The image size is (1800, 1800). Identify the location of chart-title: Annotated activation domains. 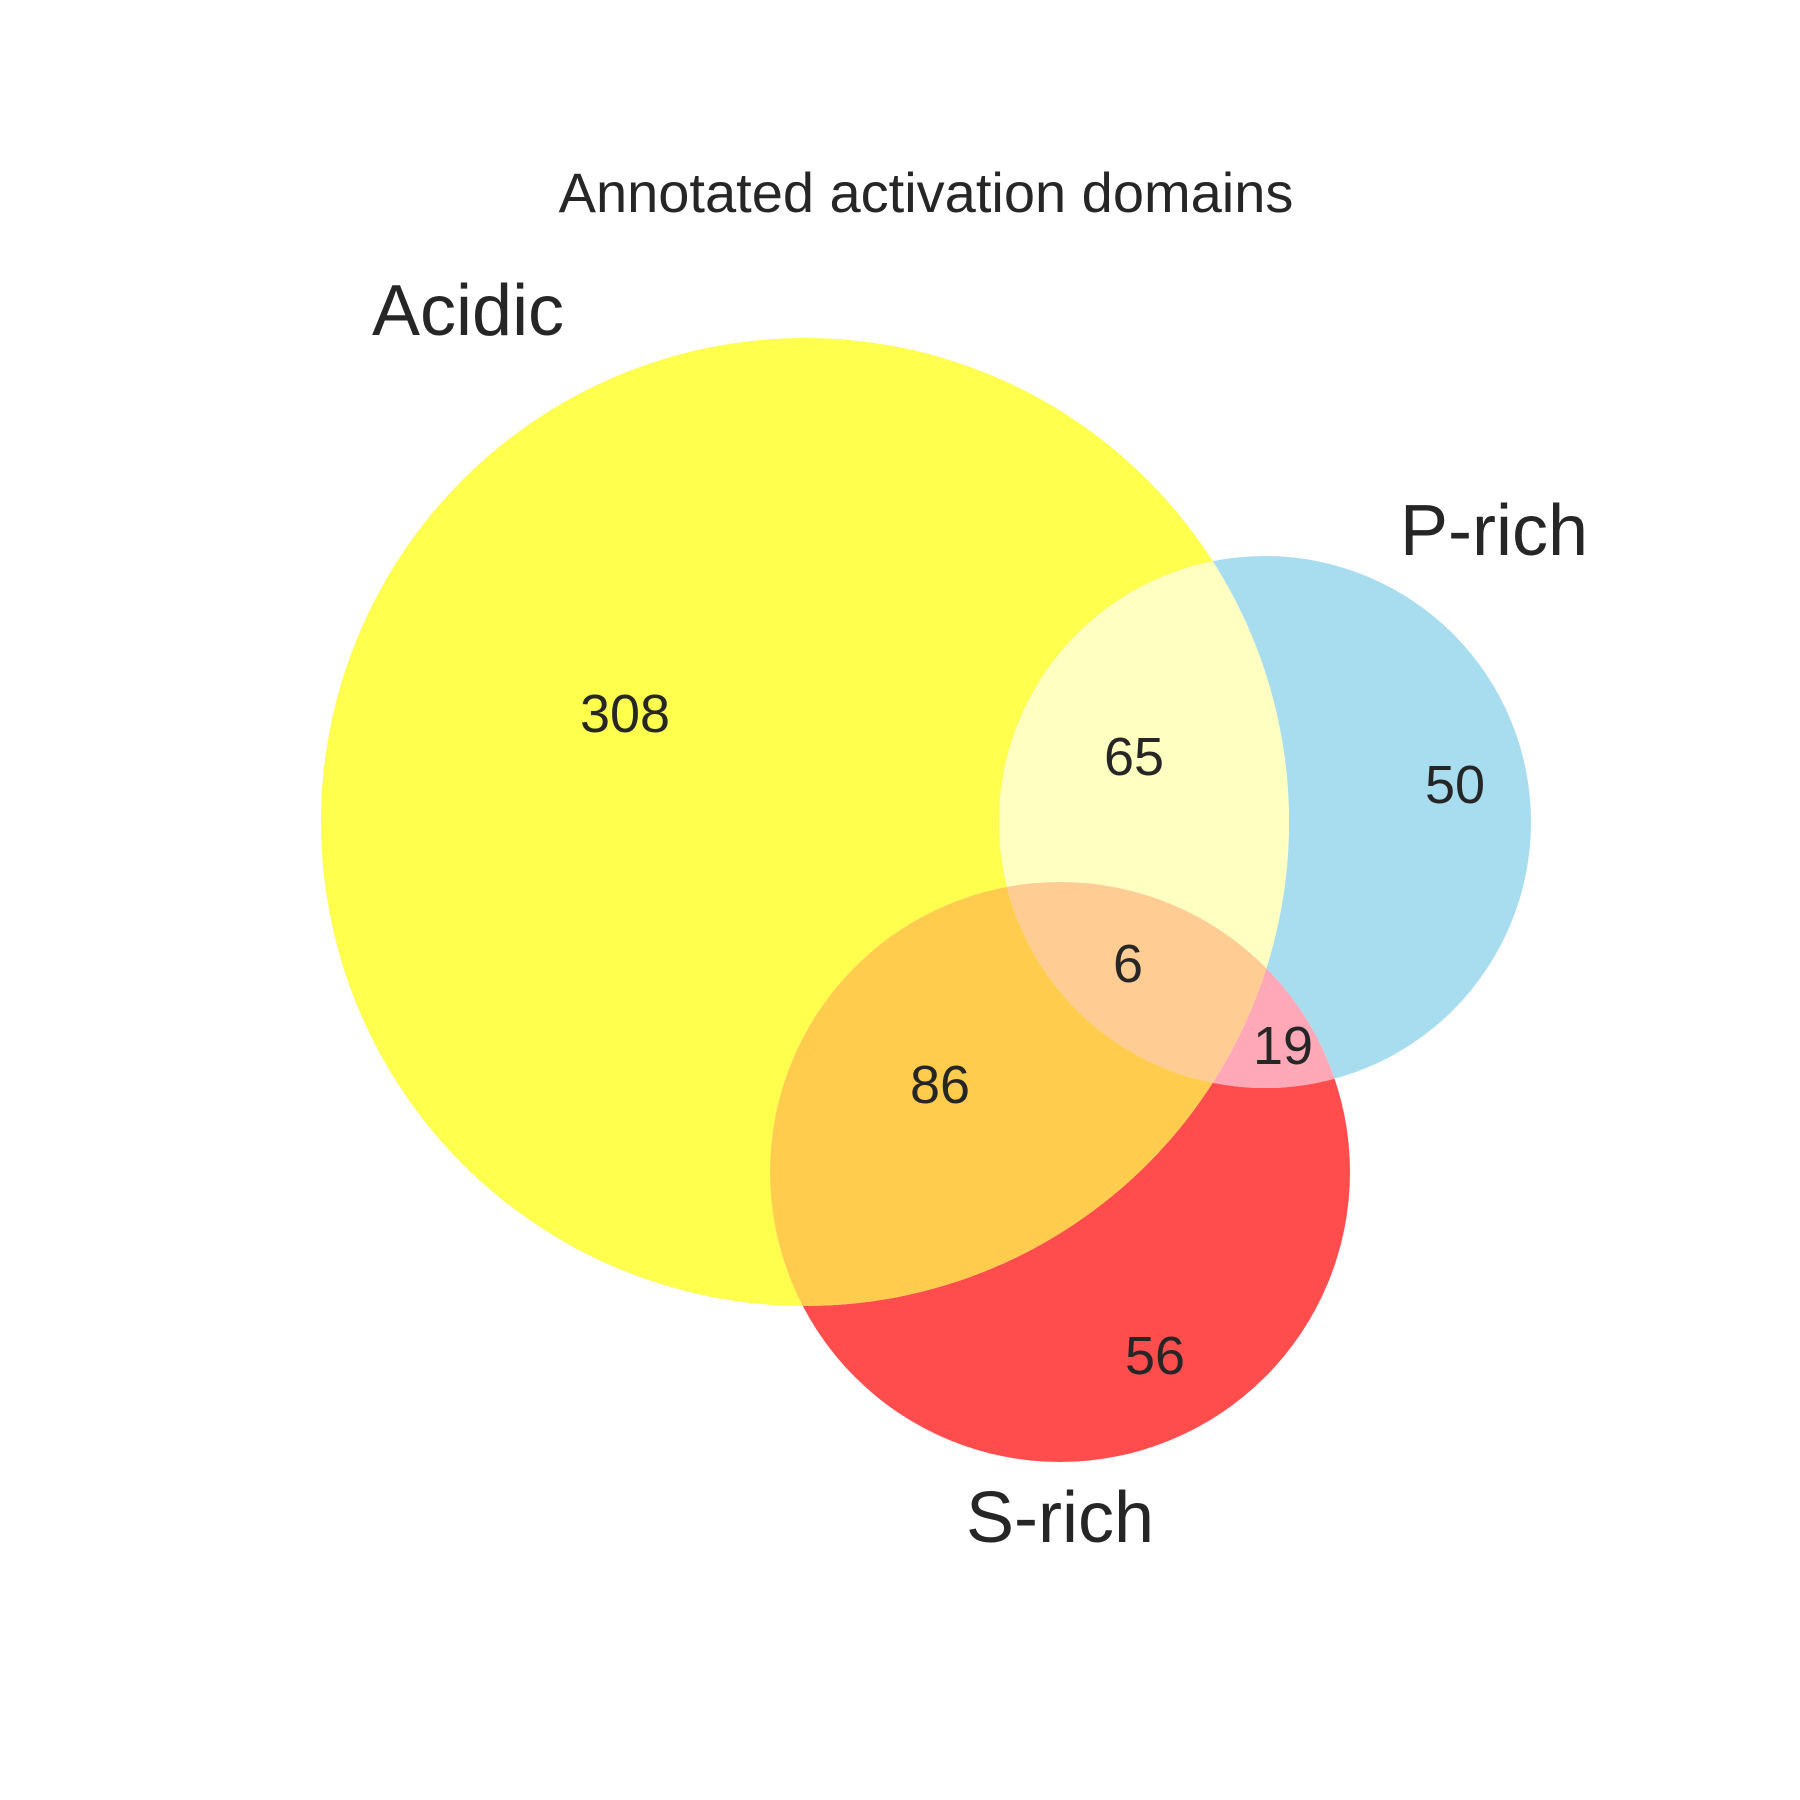
(926, 192).